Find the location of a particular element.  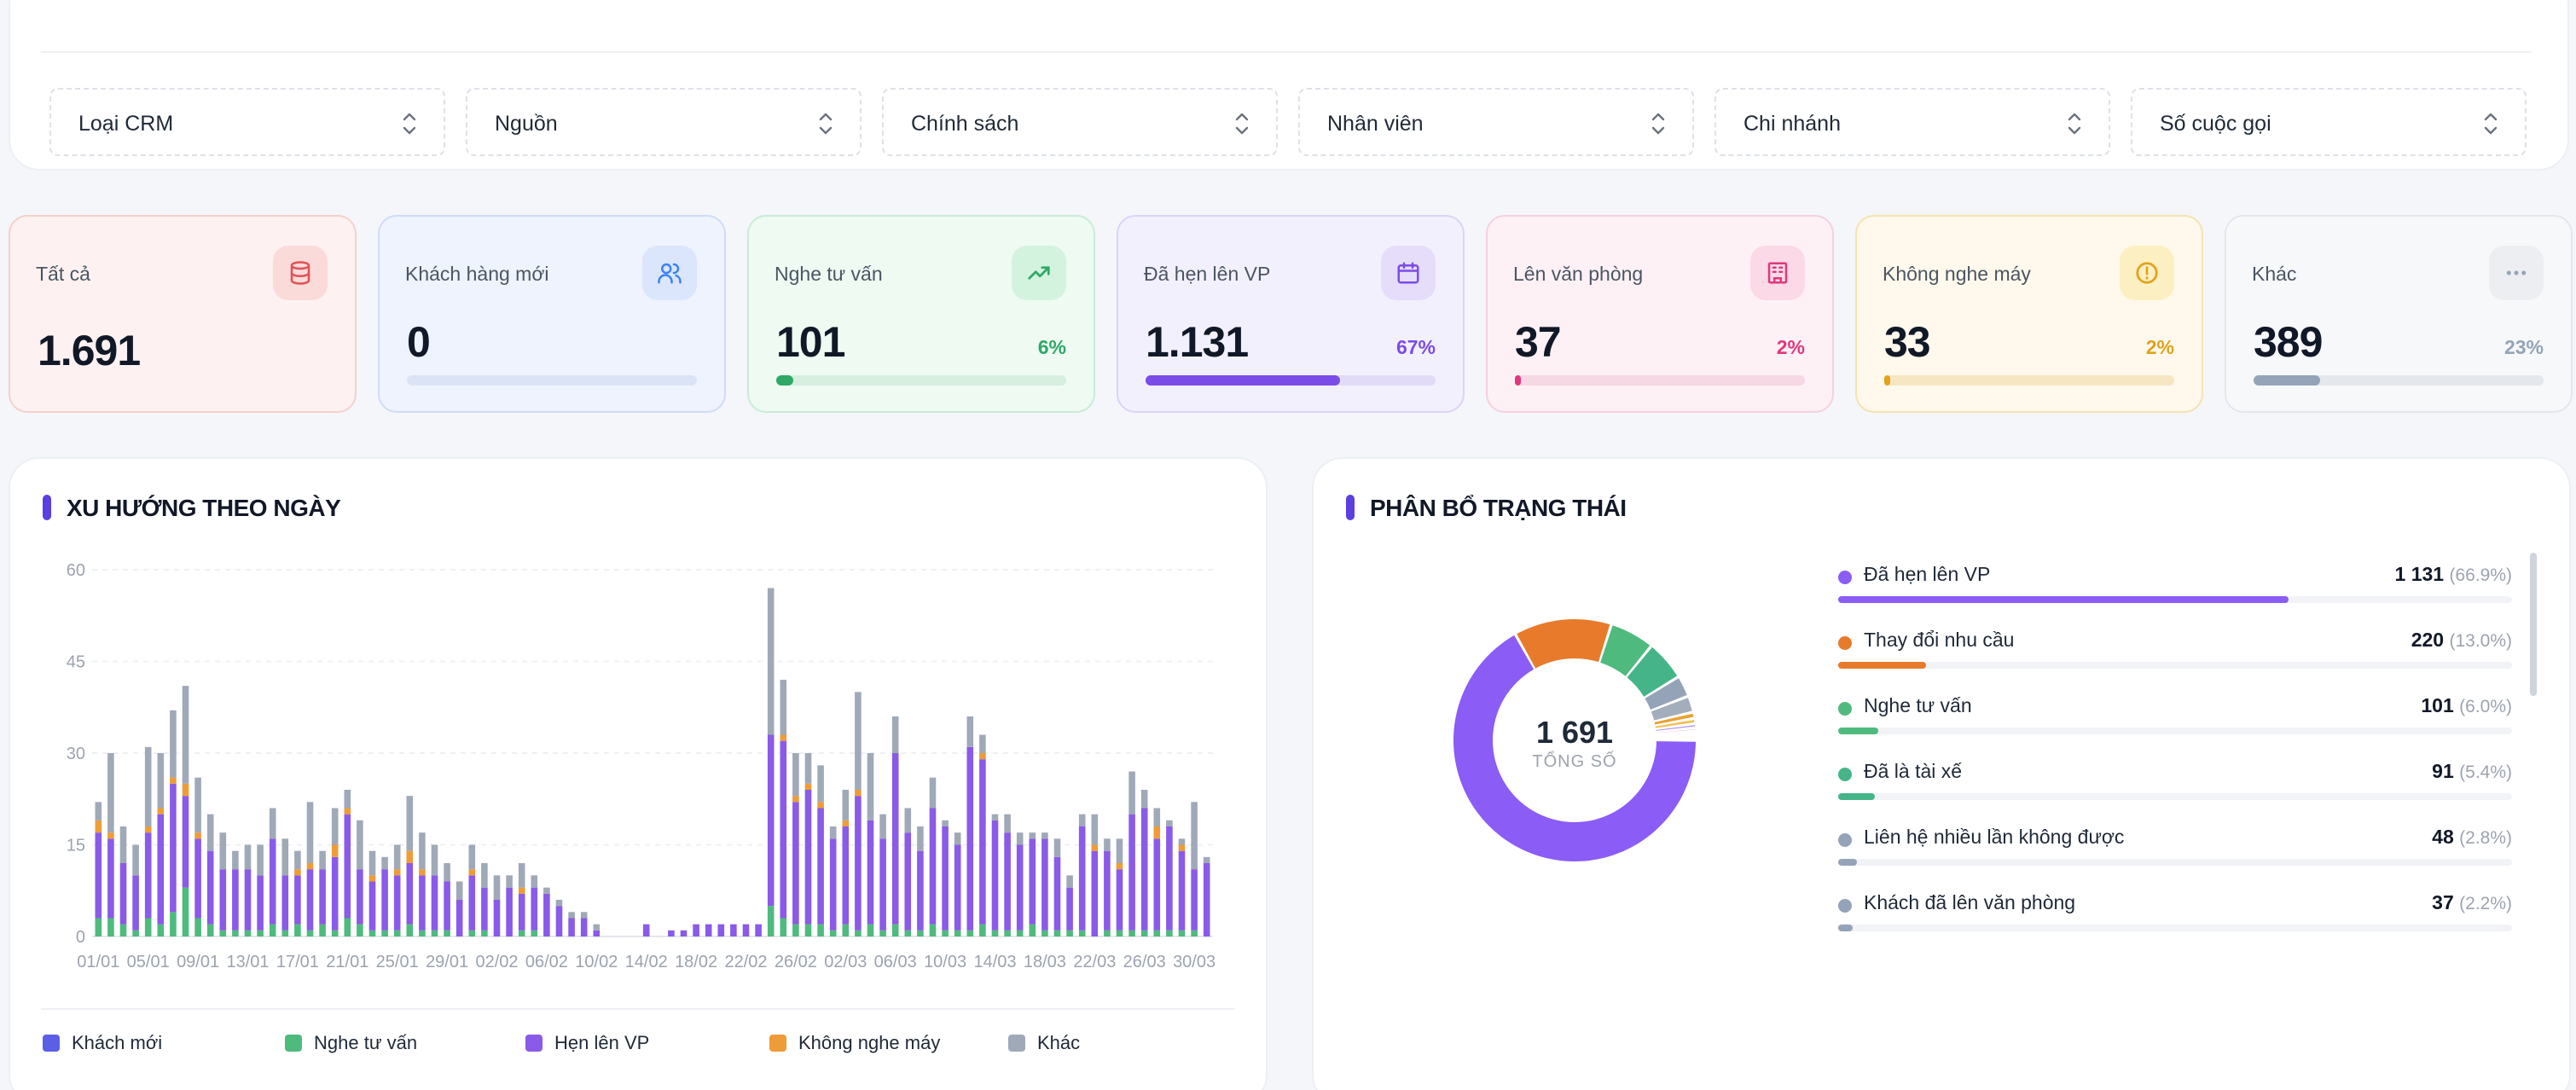

status-row: Liên hệ nhiều lần không được 48 (2.8%) is located at coordinates (2175, 852).